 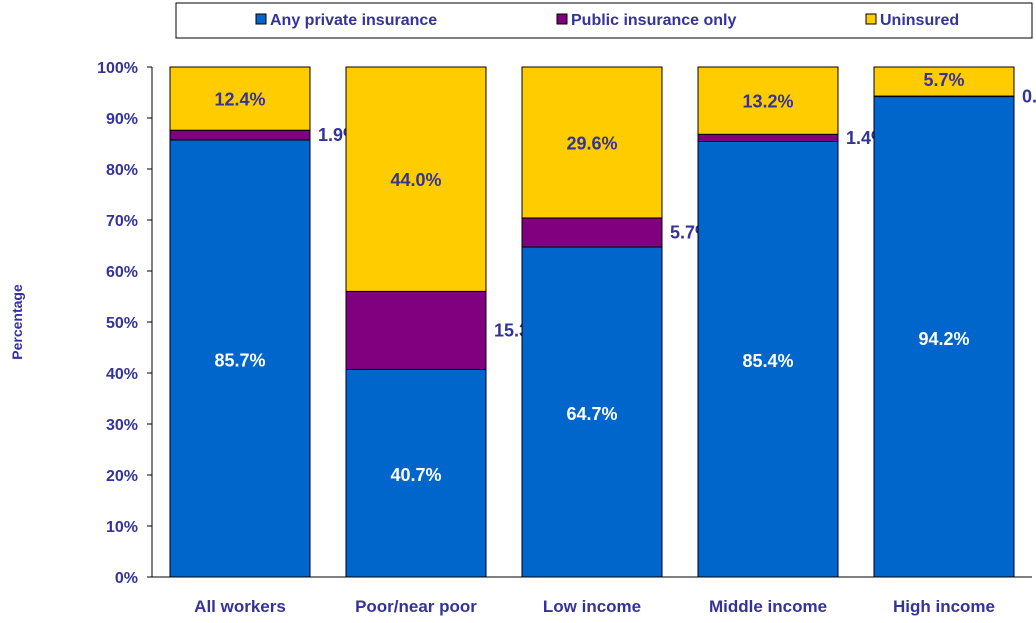 I want to click on data-label: 44.0%, so click(x=415, y=180).